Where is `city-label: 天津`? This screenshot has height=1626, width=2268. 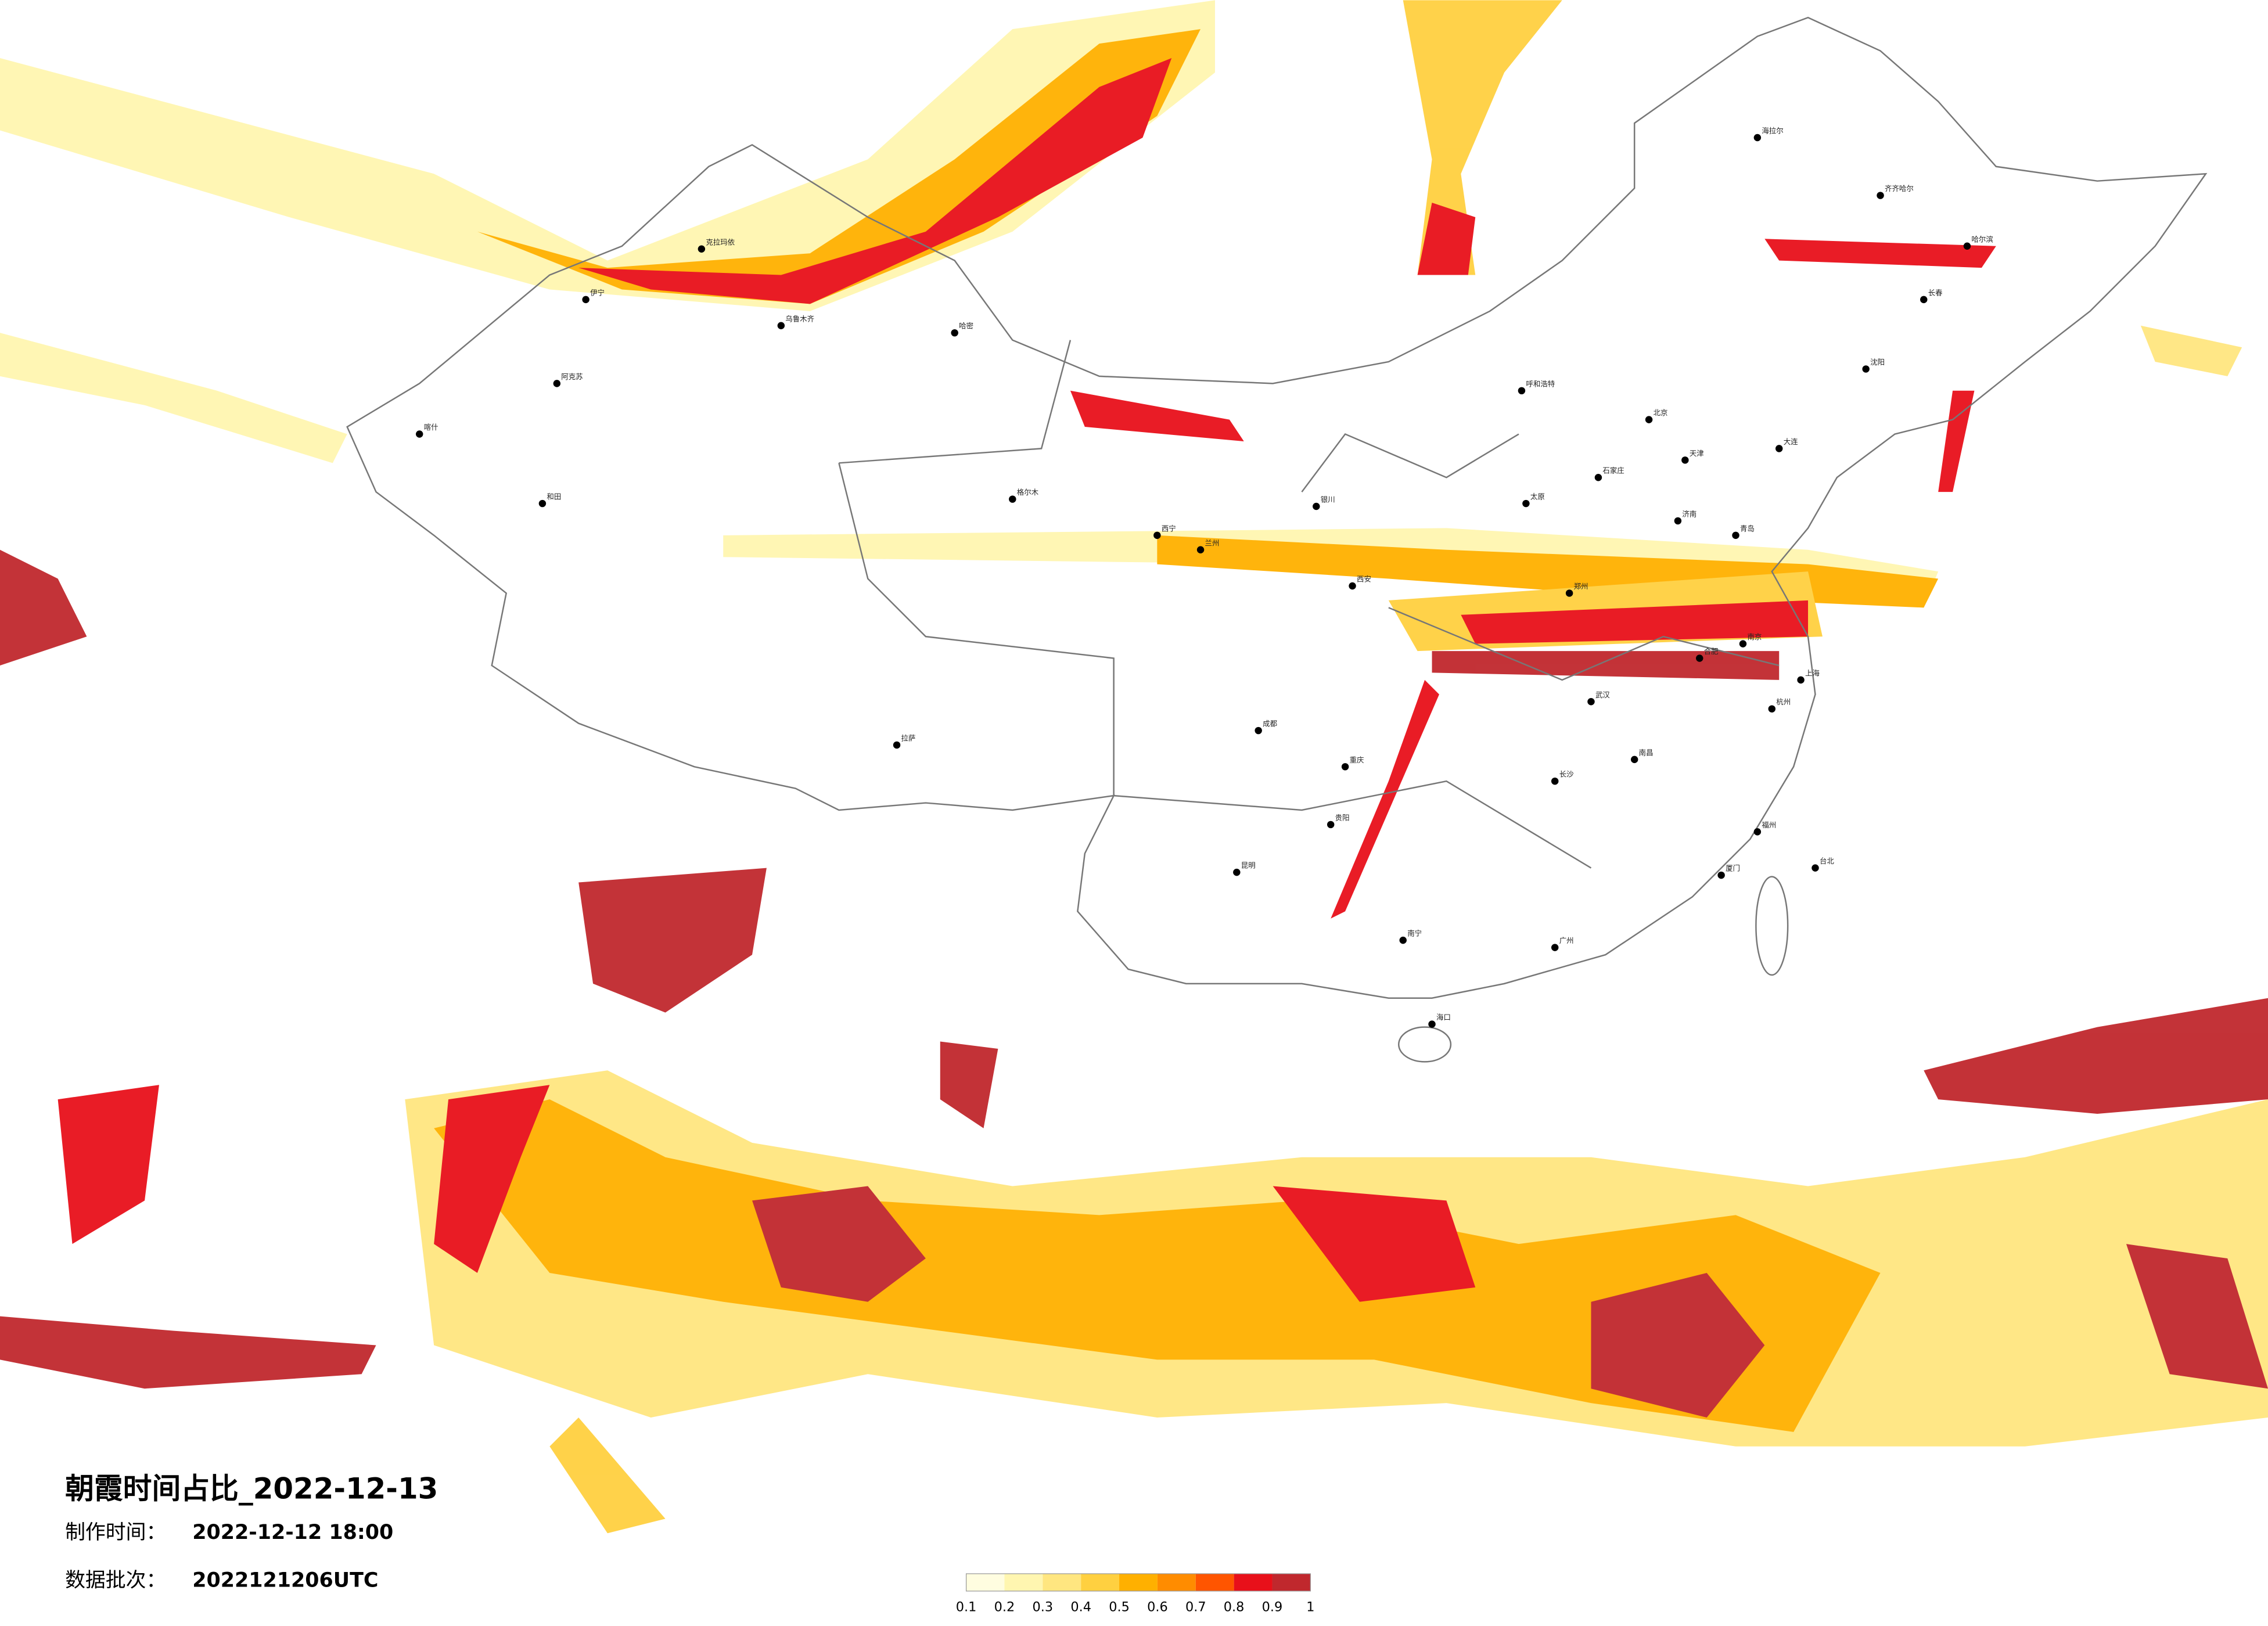 city-label: 天津 is located at coordinates (1697, 453).